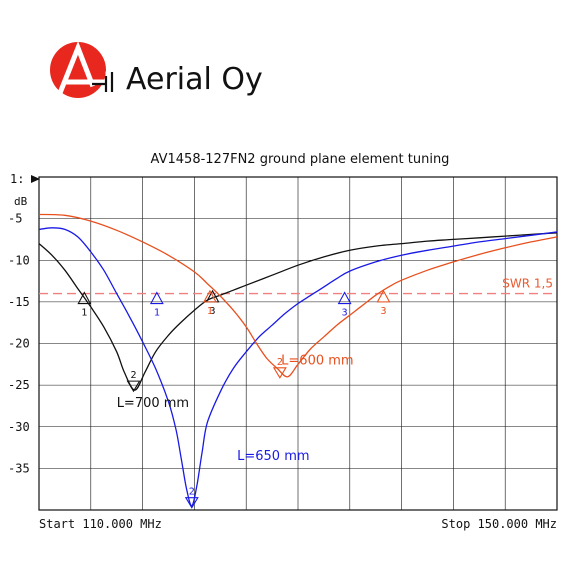 Image resolution: width=567 pixels, height=567 pixels. Describe the element at coordinates (15, 219) in the screenshot. I see `y-tick-label: -5` at that location.